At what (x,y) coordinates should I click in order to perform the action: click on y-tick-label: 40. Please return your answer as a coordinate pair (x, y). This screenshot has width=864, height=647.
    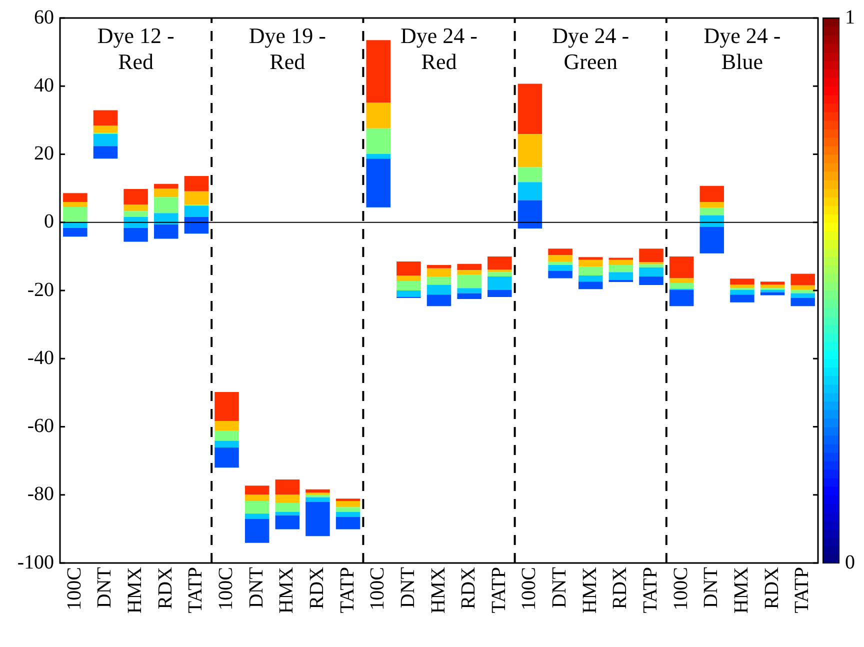
    Looking at the image, I should click on (44, 85).